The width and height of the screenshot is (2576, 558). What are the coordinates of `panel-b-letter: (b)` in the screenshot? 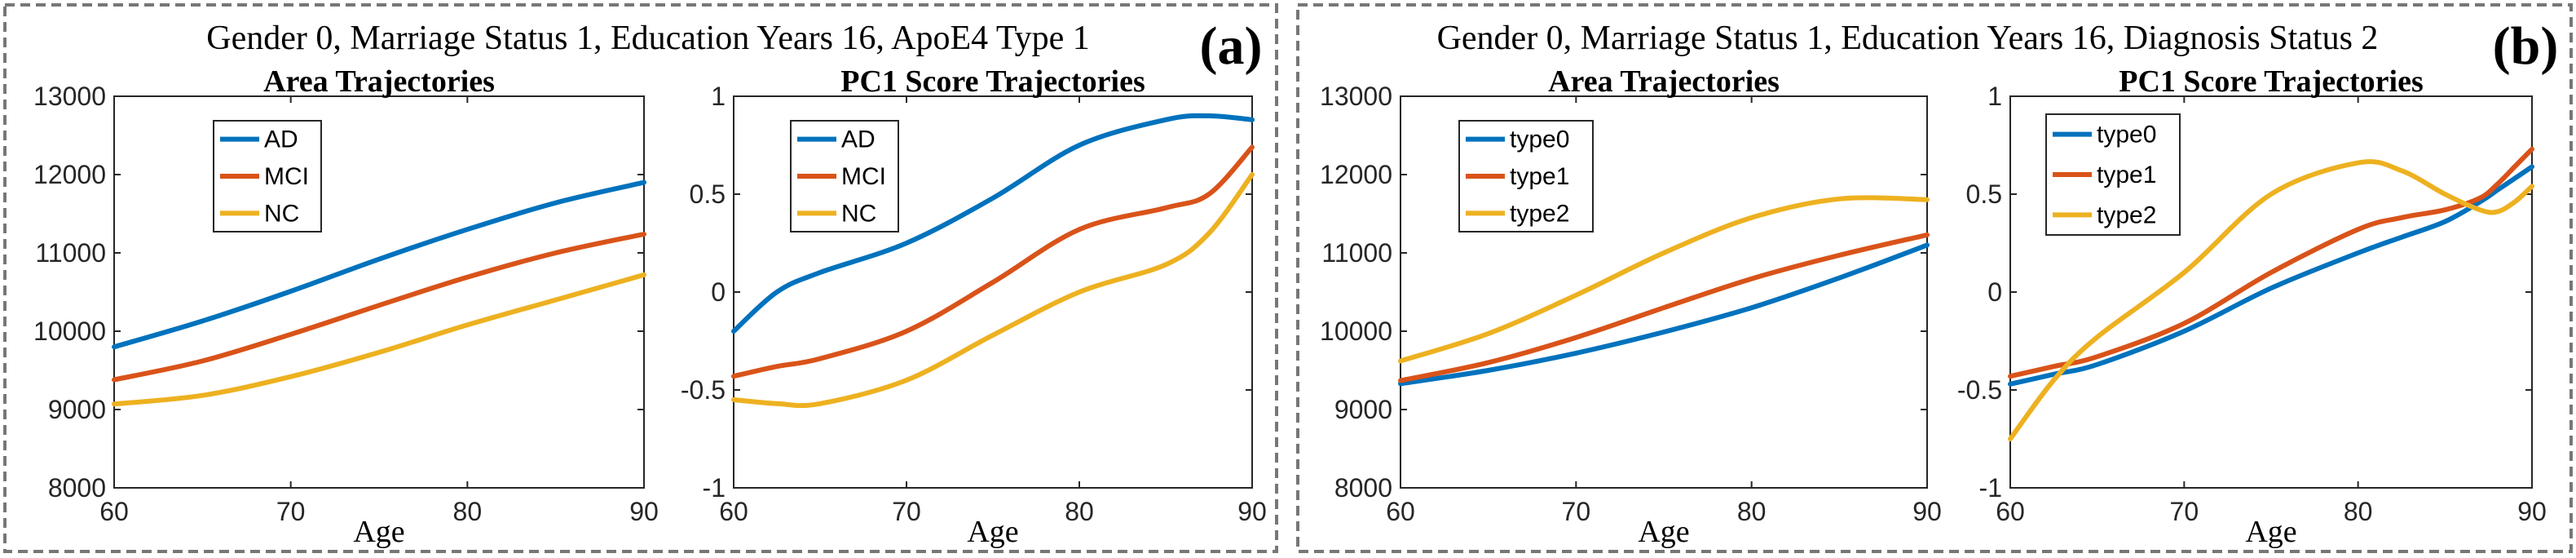 It's located at (2526, 46).